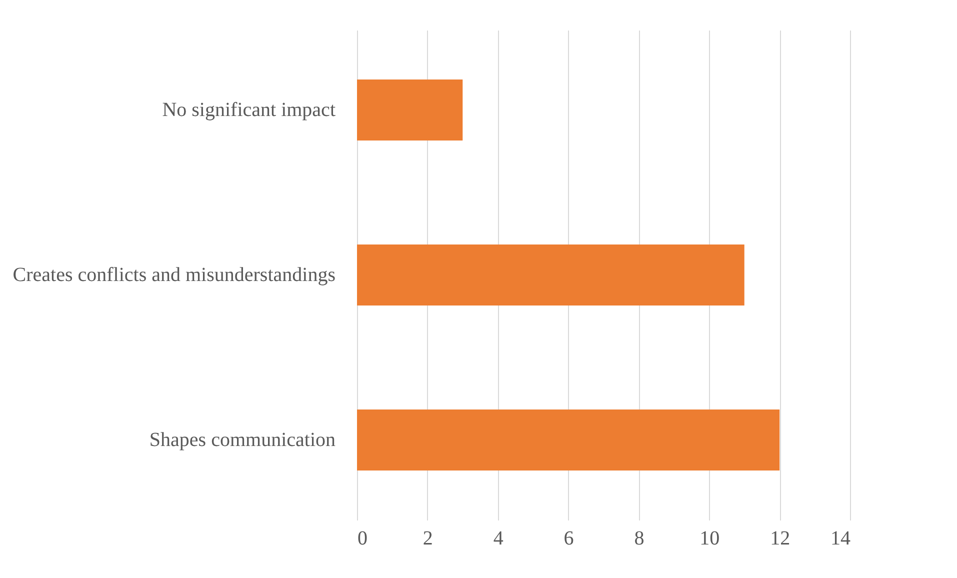  Describe the element at coordinates (427, 539) in the screenshot. I see `x-tick-label: 2` at that location.